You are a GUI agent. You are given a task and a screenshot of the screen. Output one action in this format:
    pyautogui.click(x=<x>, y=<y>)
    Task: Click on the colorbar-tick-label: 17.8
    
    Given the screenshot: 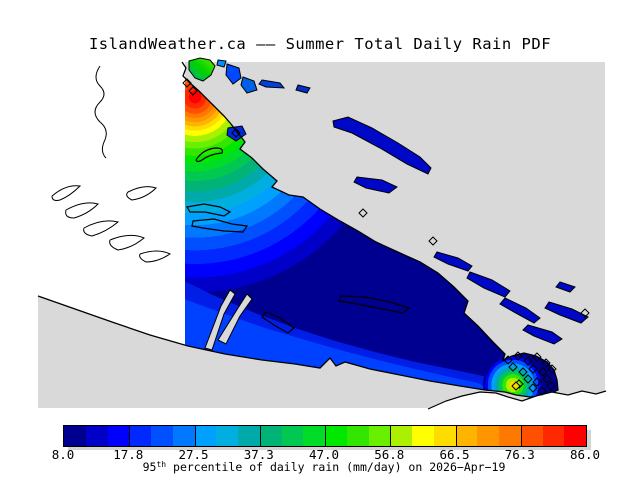 What is the action you would take?
    pyautogui.click(x=128, y=454)
    